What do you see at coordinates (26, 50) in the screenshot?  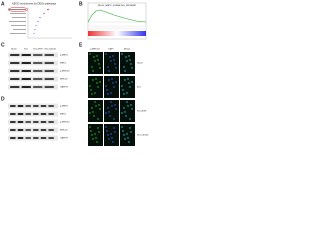 I see `column-label: SCI` at bounding box center [26, 50].